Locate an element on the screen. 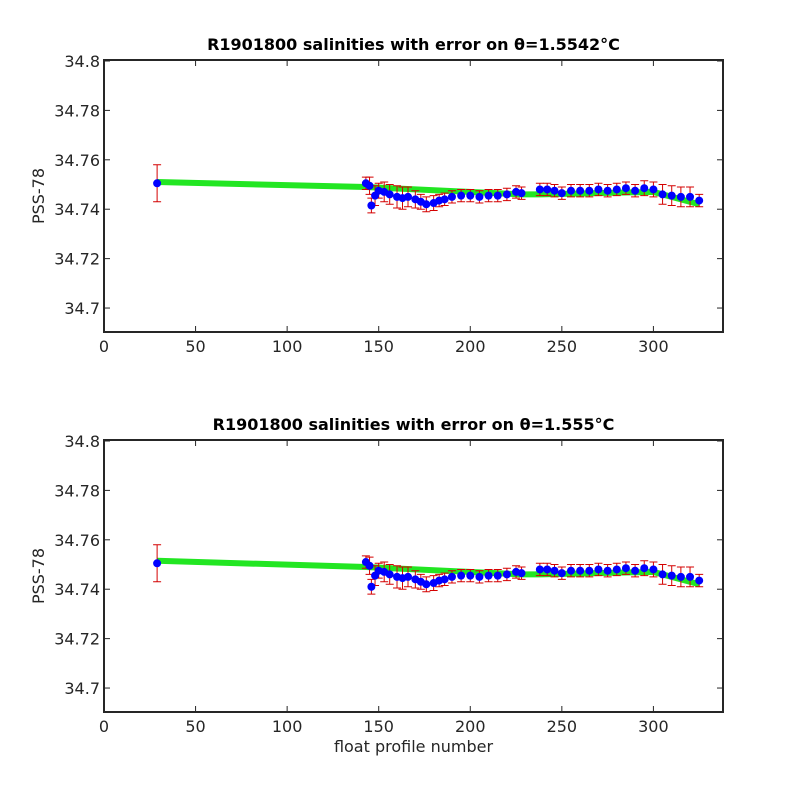  x-axis-label: float profile number is located at coordinates (414, 746).